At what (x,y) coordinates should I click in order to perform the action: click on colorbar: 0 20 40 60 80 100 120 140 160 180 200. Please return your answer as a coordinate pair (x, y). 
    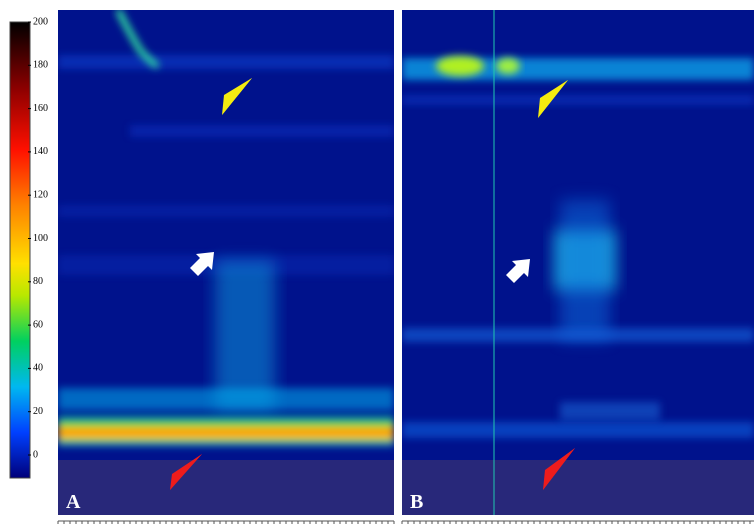
    Looking at the image, I should click on (28, 247).